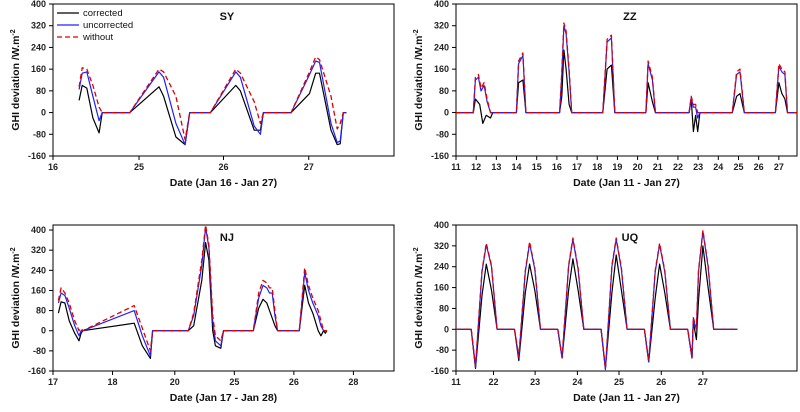 The width and height of the screenshot is (800, 412). I want to click on panel-title: SY, so click(227, 17).